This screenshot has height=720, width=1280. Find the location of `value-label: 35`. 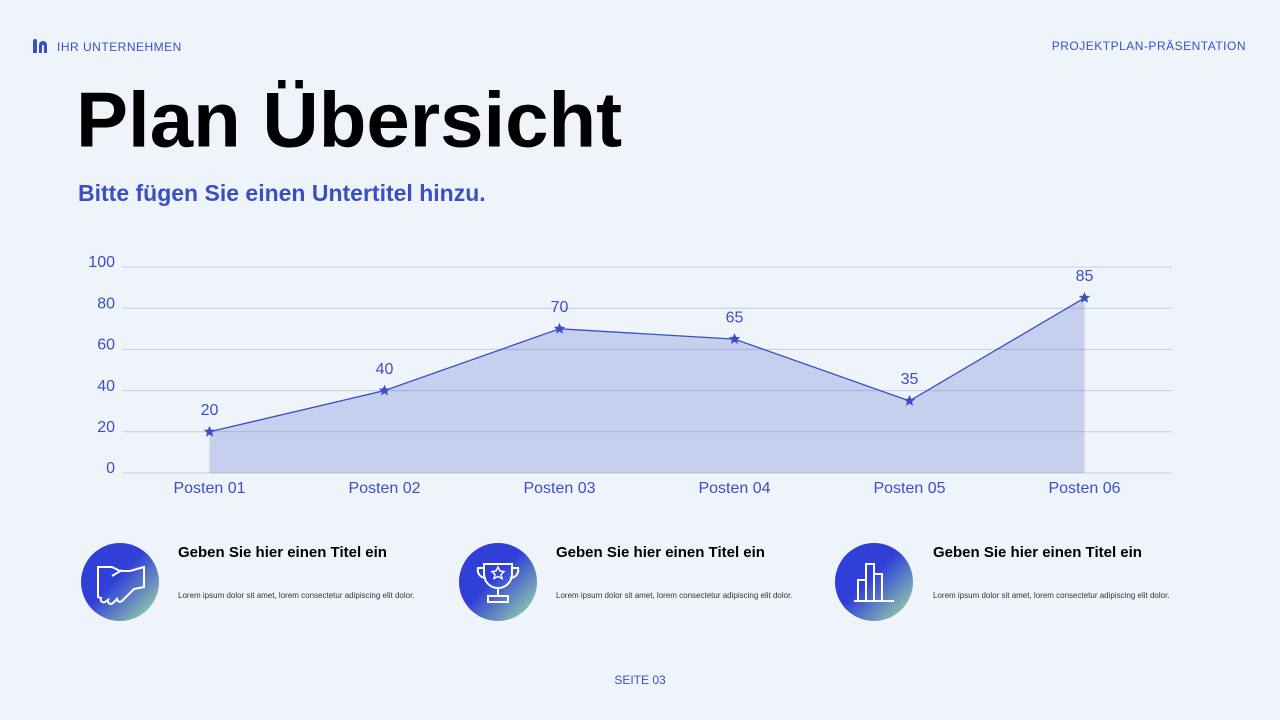

value-label: 35 is located at coordinates (910, 379).